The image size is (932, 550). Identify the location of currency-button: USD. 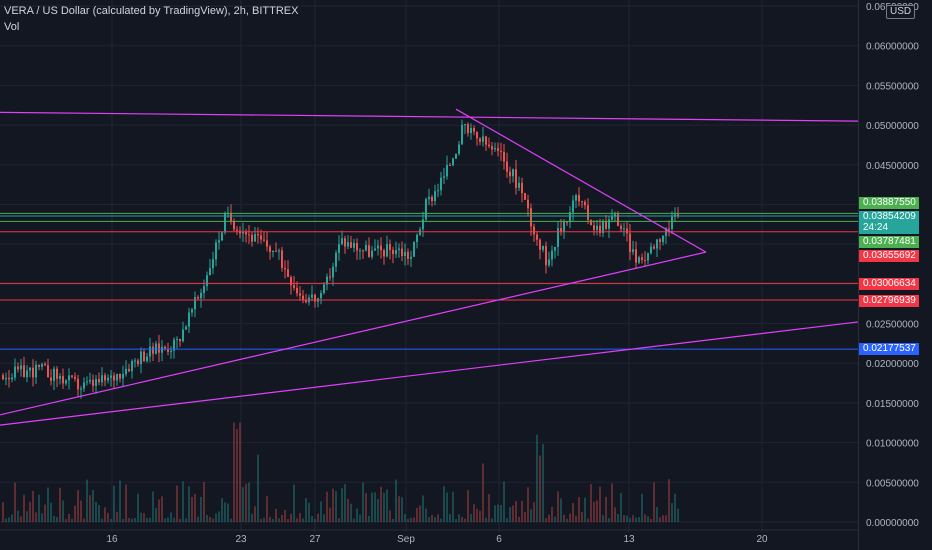
(901, 12).